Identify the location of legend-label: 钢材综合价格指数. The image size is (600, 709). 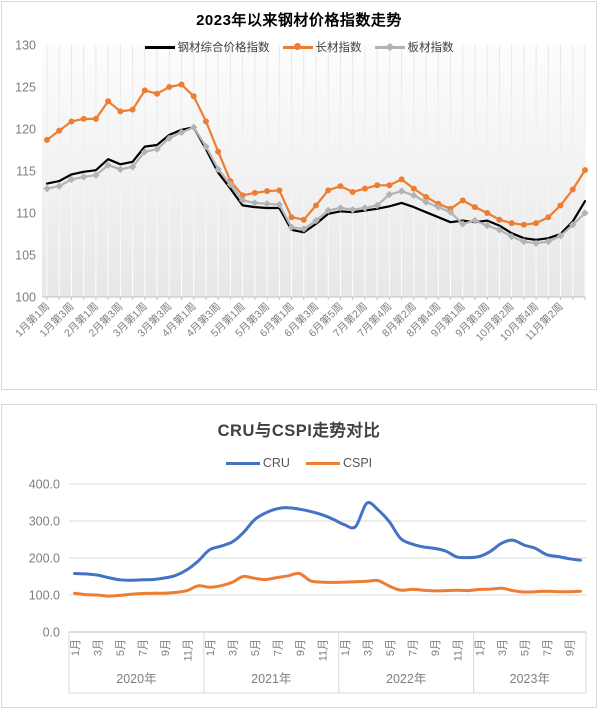
(223, 48).